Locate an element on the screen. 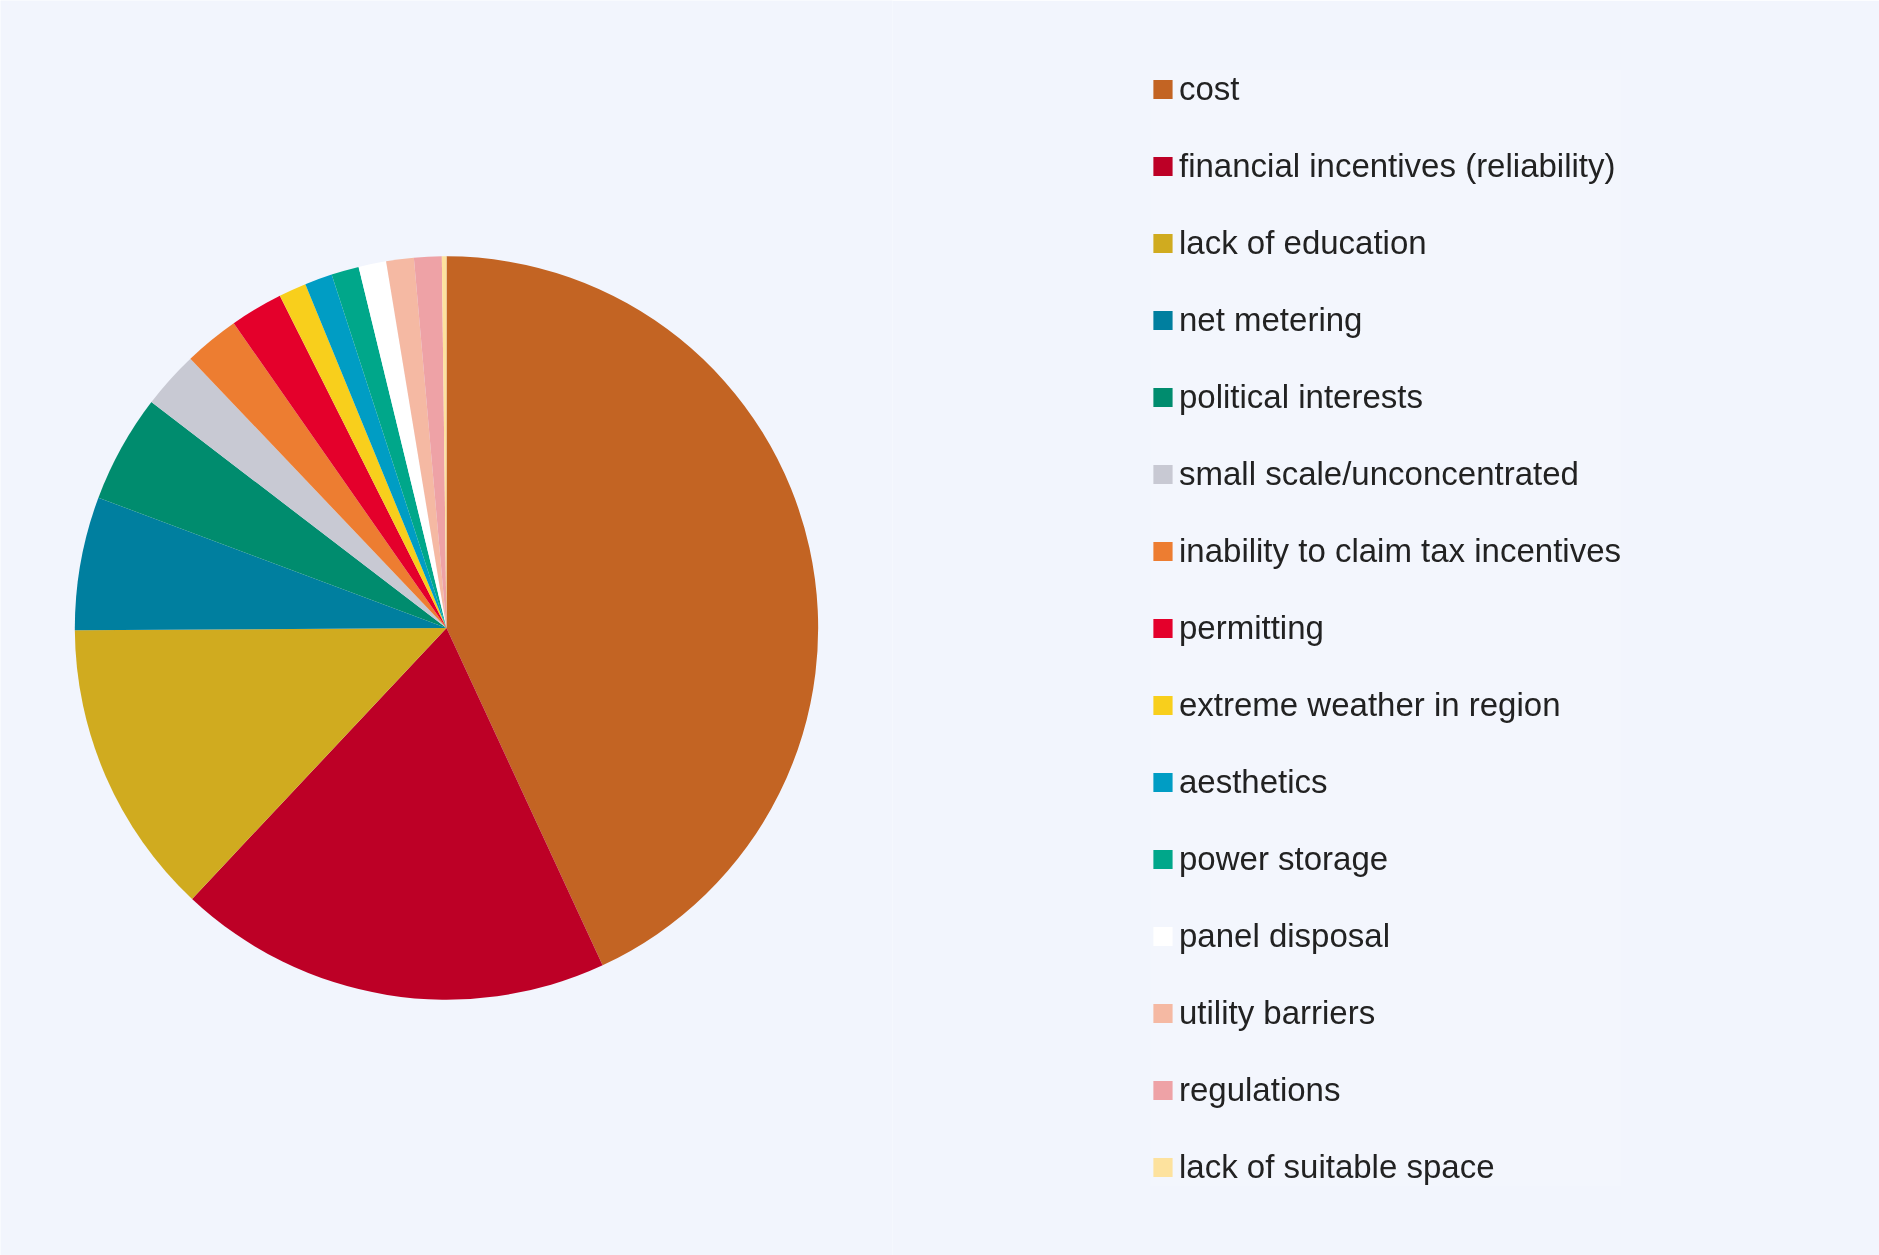 This screenshot has height=1255, width=1879. legend-label: inability to claim tax incentives is located at coordinates (1400, 550).